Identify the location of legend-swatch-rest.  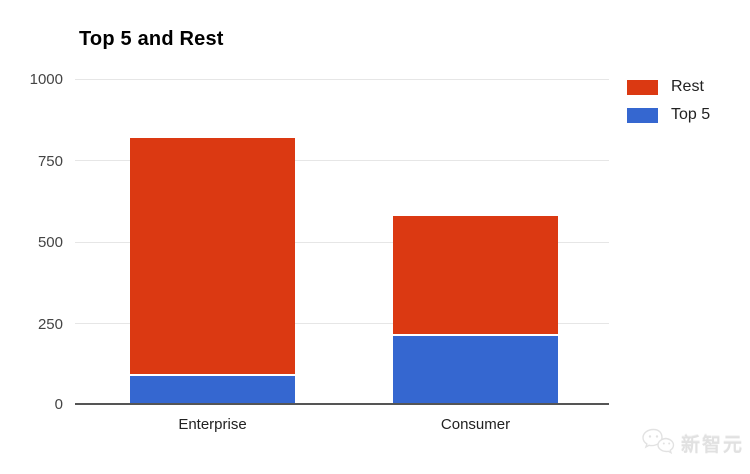
(642, 87).